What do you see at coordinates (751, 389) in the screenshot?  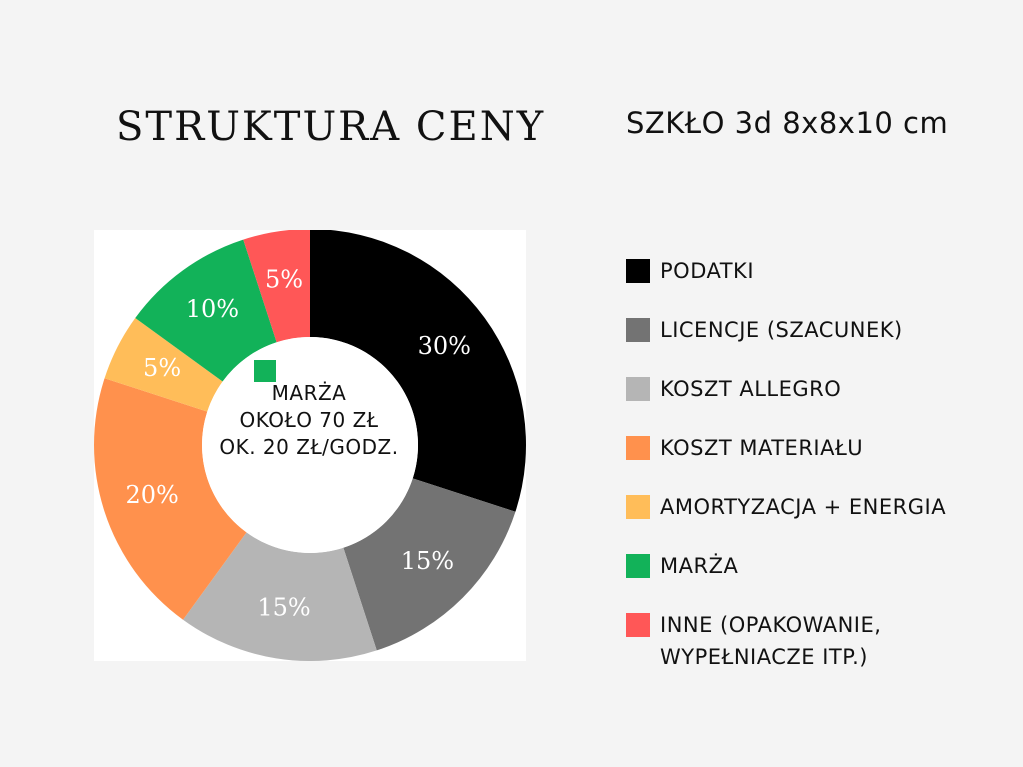 I see `legend-label: KOSZT ALLEGRO` at bounding box center [751, 389].